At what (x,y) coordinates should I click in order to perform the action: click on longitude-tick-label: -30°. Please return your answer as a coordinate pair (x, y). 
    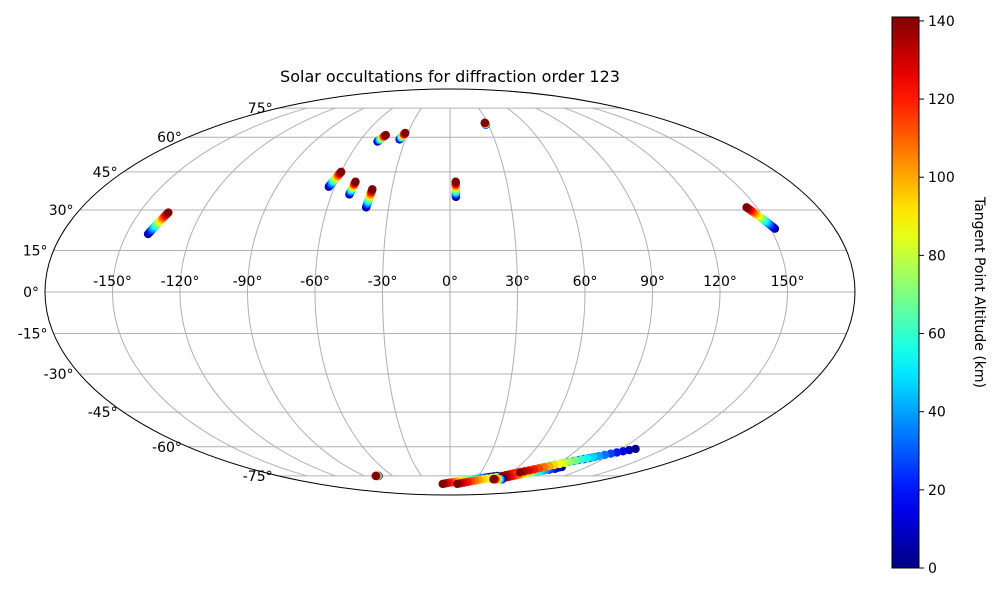
    Looking at the image, I should click on (383, 282).